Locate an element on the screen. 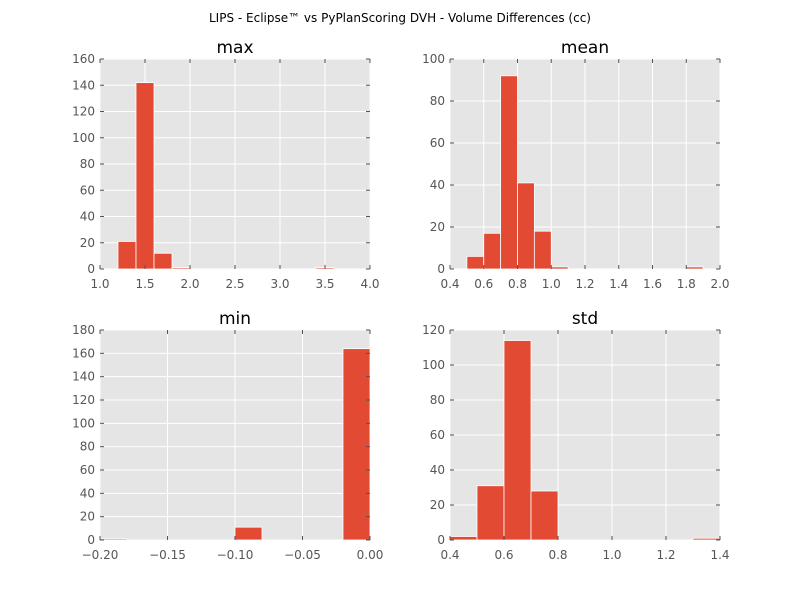 Image resolution: width=800 pixels, height=600 pixels. x-tick-label: 1.8 is located at coordinates (686, 284).